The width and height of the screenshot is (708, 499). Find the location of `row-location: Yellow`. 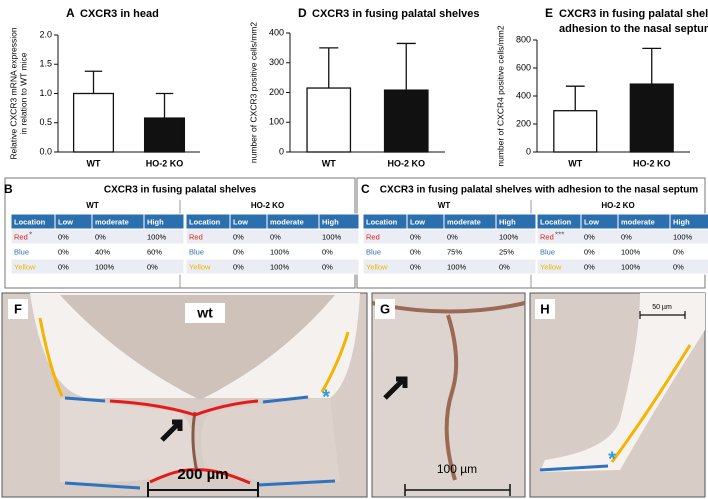

row-location: Yellow is located at coordinates (551, 266).